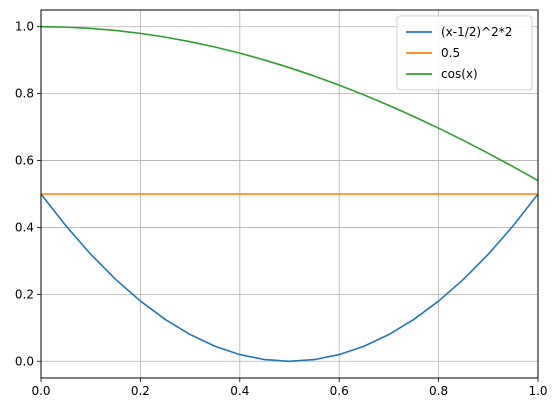 This screenshot has width=558, height=413. I want to click on x-tick-label: 0.6, so click(339, 391).